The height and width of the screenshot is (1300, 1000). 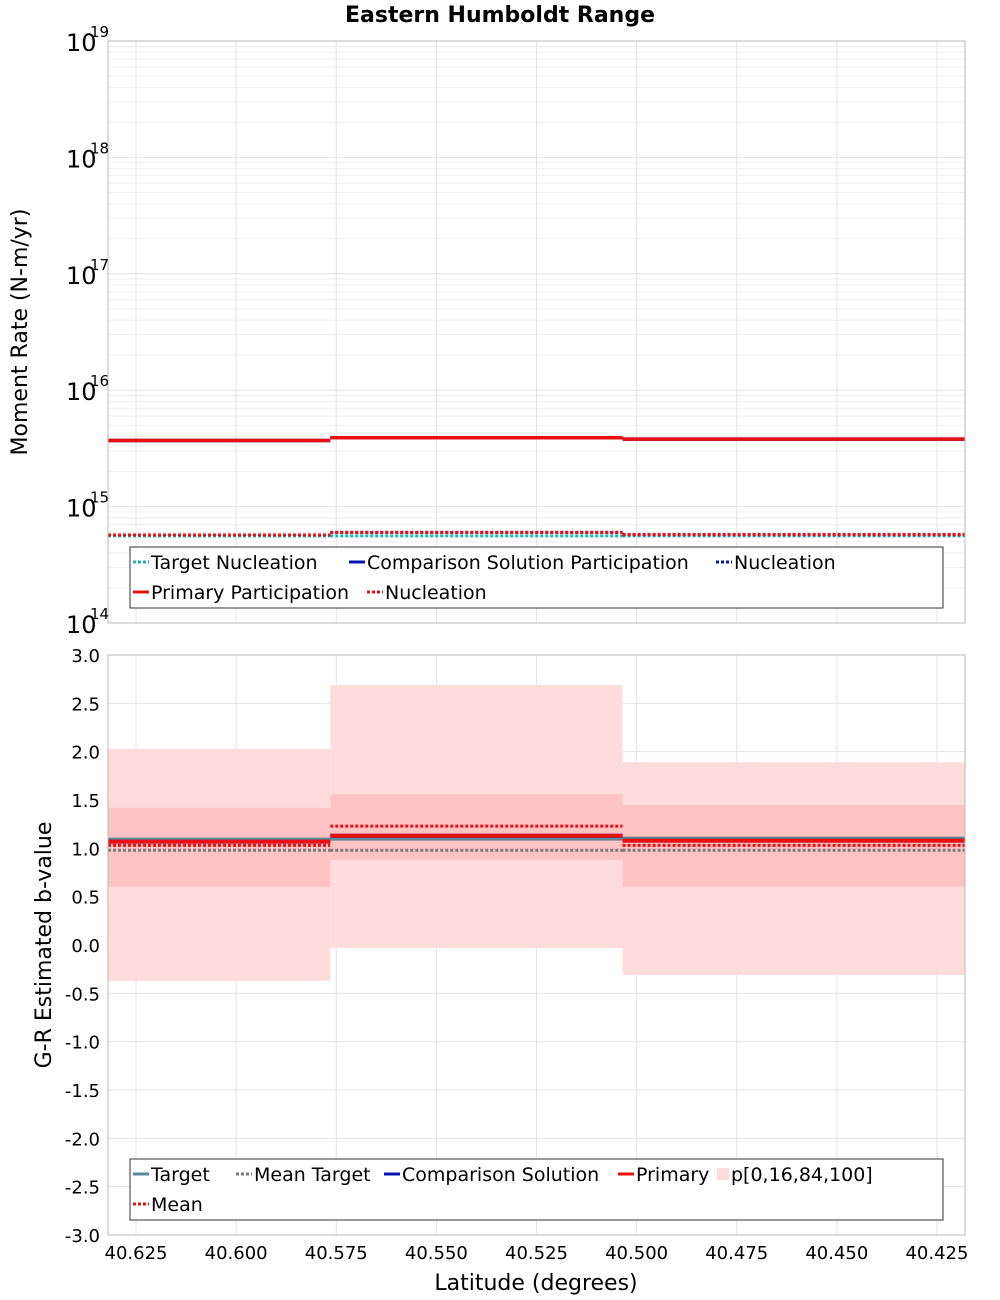 What do you see at coordinates (528, 563) in the screenshot?
I see `legend-label: Comparison Solution Participation` at bounding box center [528, 563].